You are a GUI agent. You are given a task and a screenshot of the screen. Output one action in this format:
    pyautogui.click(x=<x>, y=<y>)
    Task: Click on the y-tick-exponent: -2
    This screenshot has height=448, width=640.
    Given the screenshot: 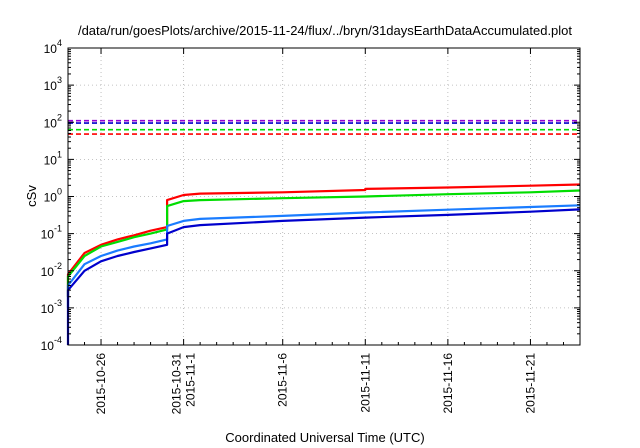 What is the action you would take?
    pyautogui.click(x=58, y=266)
    